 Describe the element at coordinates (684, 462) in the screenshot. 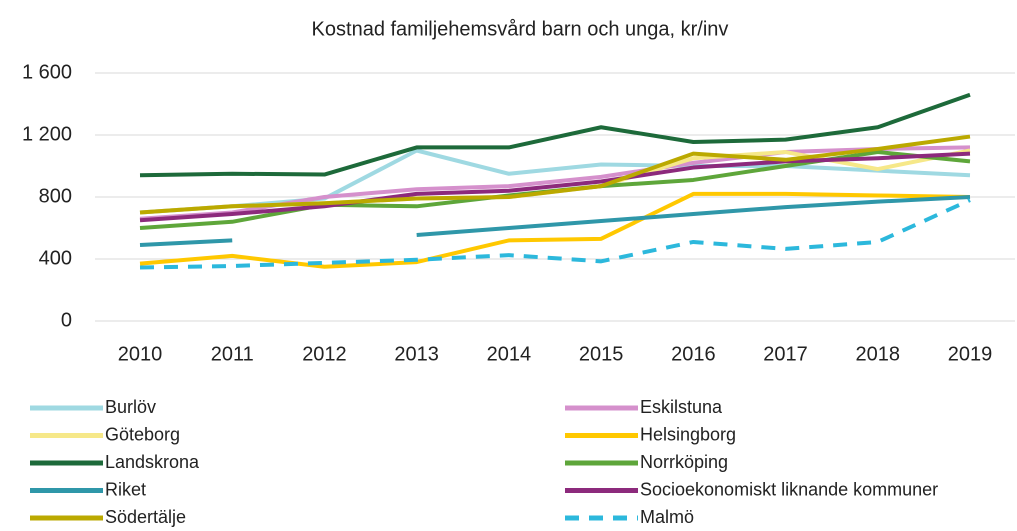

I see `legend-label: Norrköping` at that location.